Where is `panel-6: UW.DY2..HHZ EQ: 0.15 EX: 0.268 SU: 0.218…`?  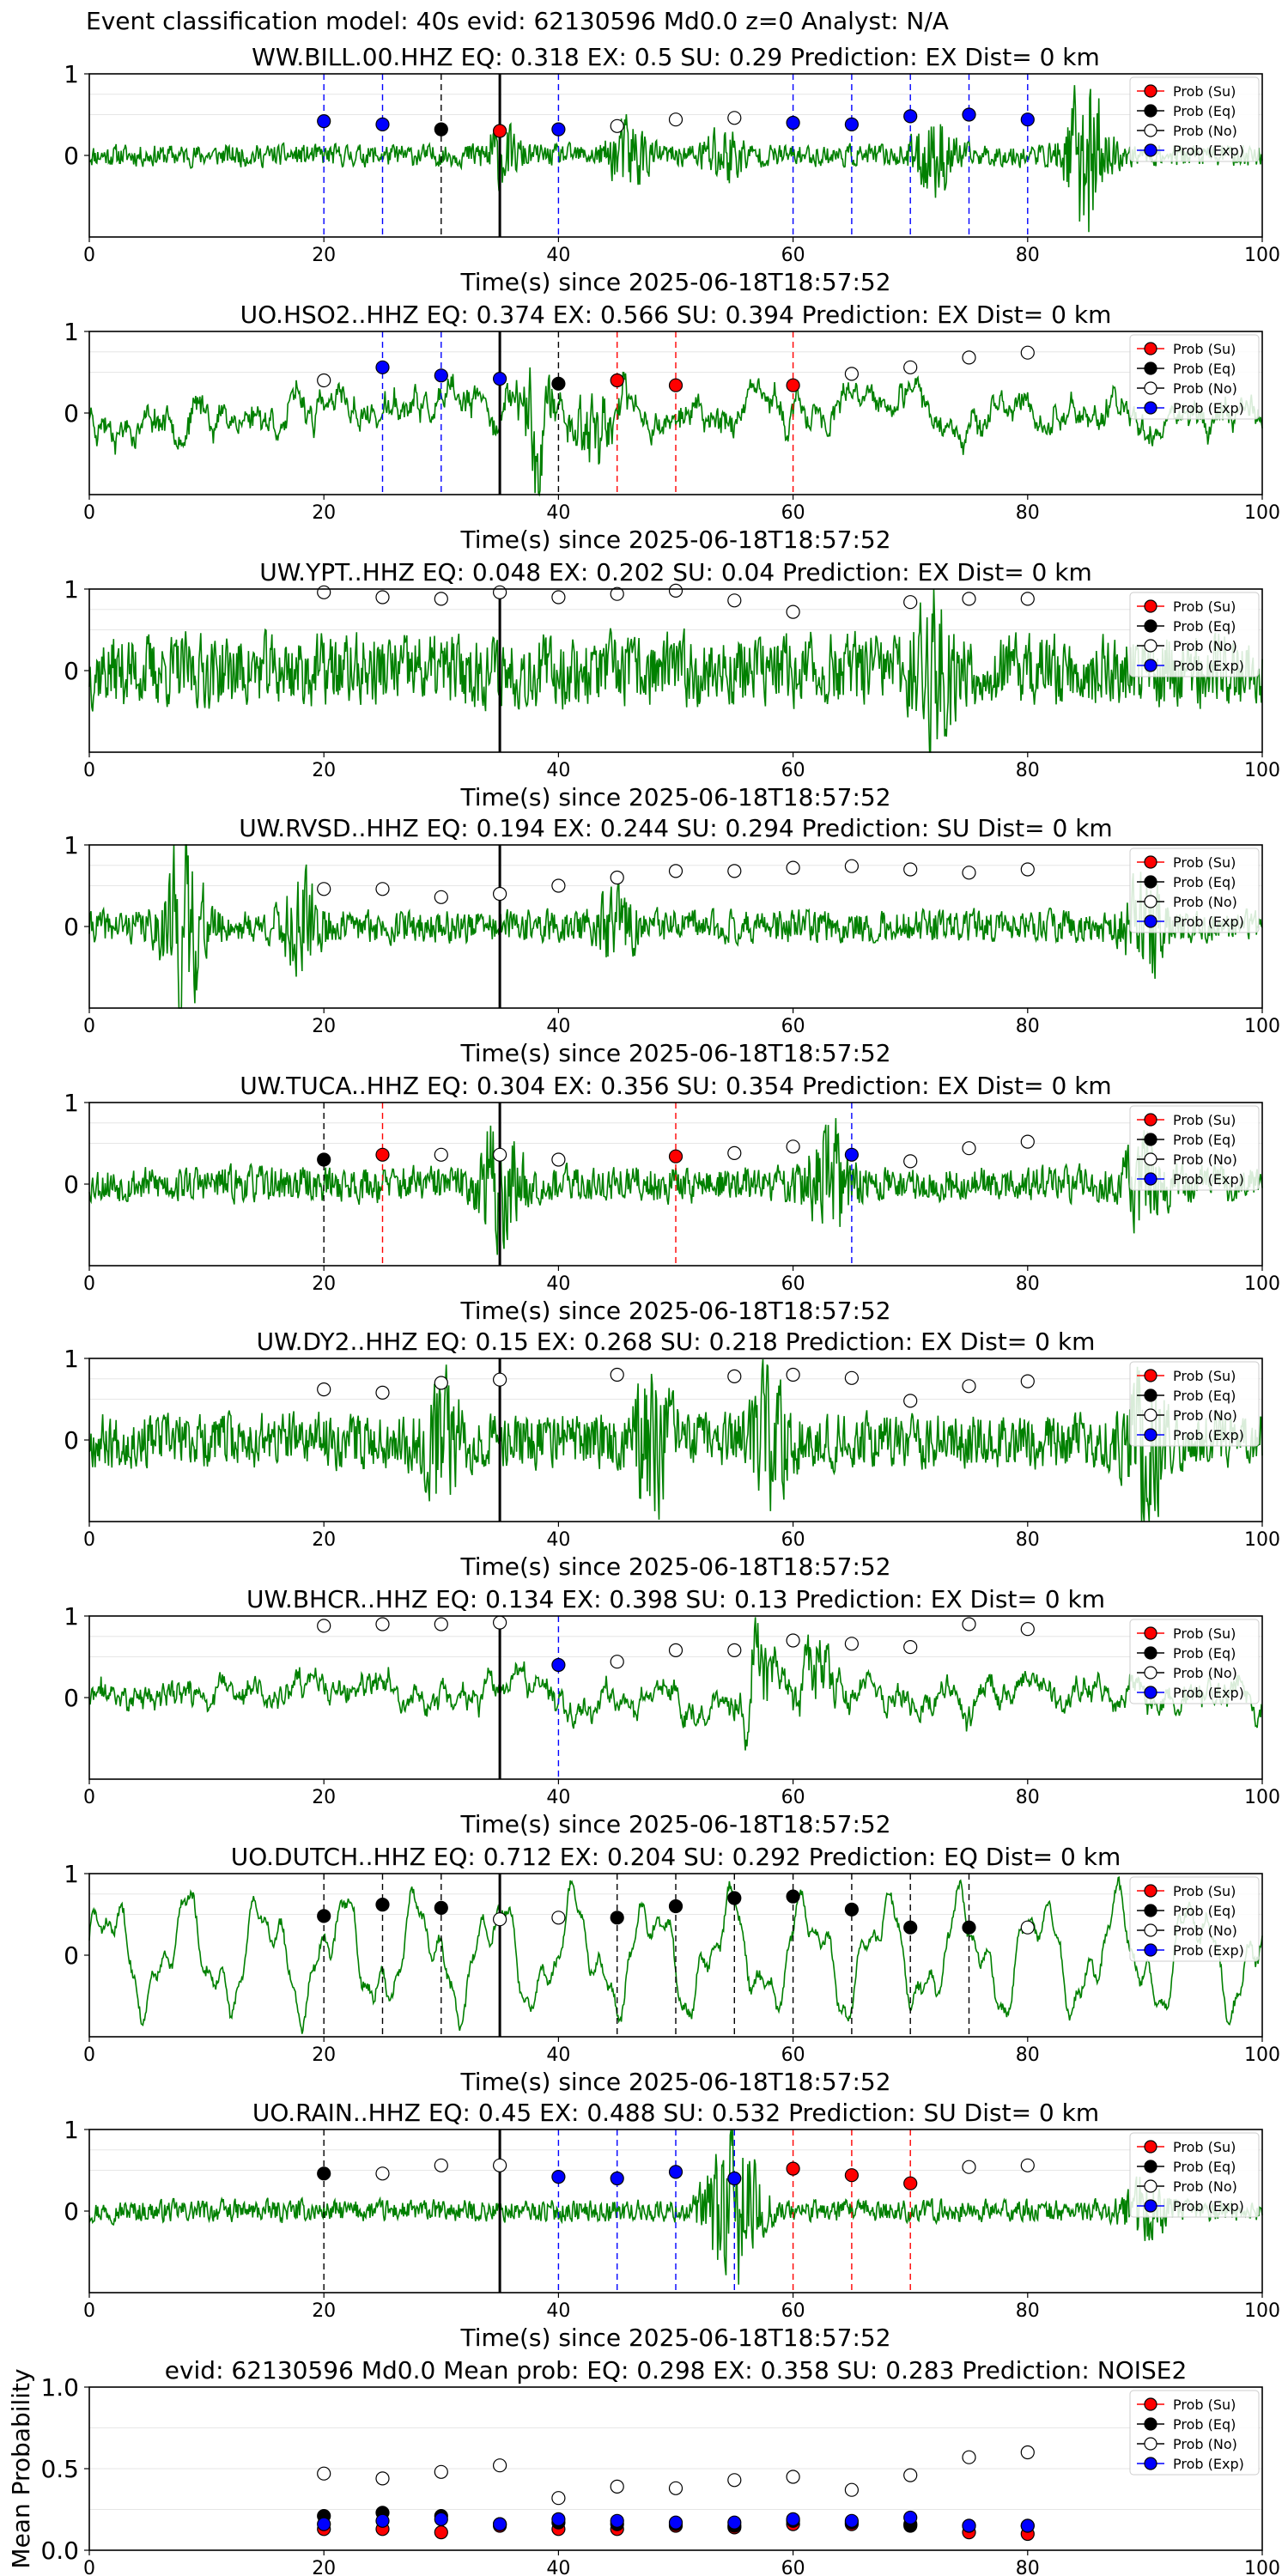
panel-6: UW.DY2..HHZ EQ: 0.15 EX: 0.268 SU: 0.218… is located at coordinates (672, 1454).